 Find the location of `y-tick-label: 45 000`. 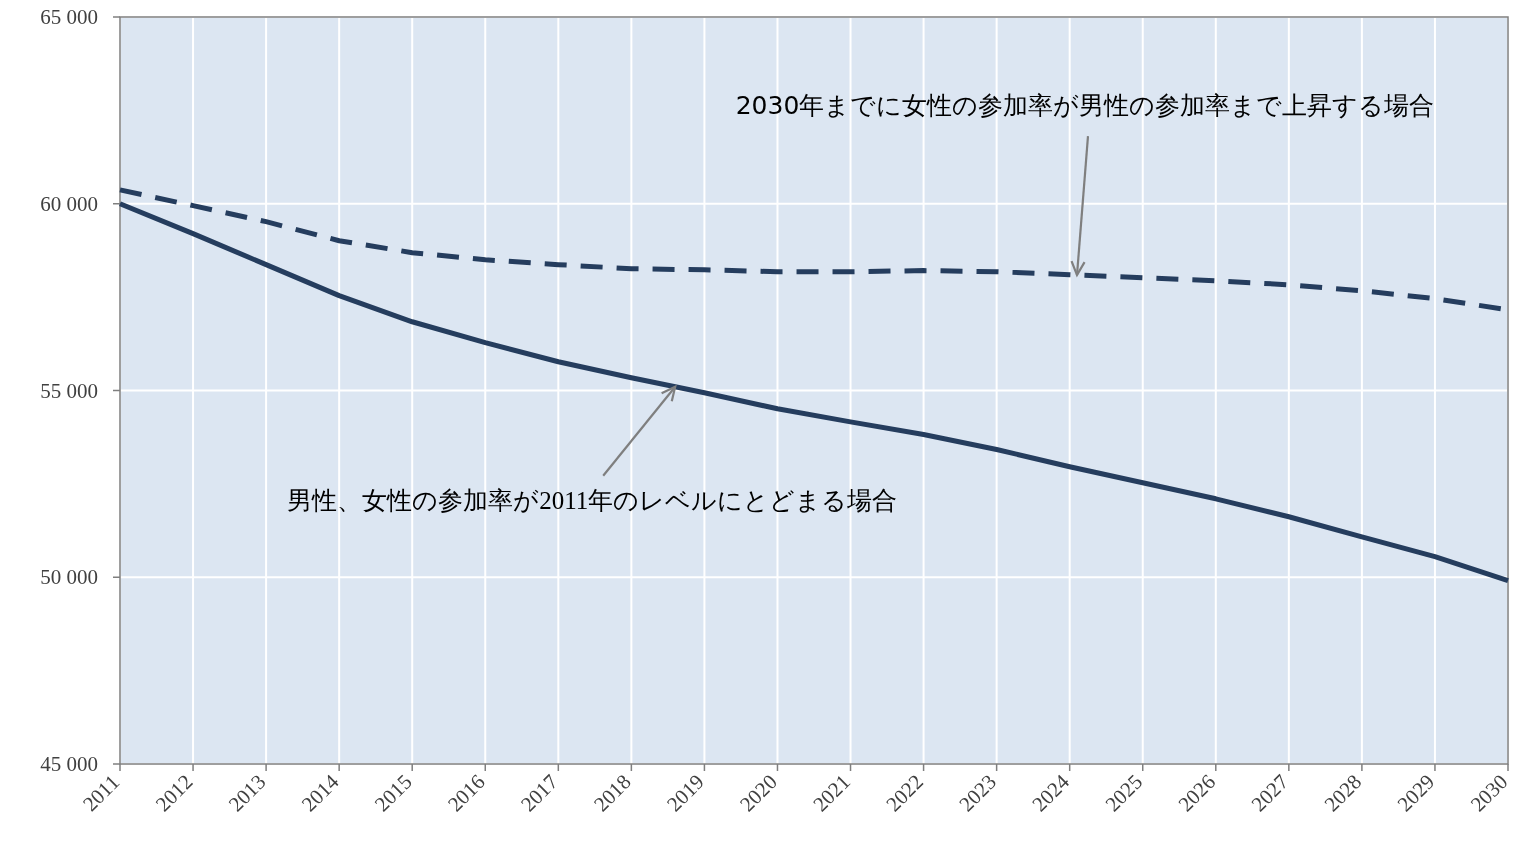

y-tick-label: 45 000 is located at coordinates (69, 764).